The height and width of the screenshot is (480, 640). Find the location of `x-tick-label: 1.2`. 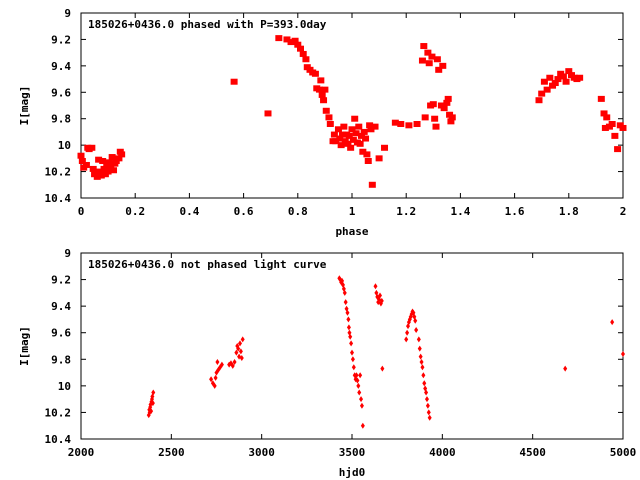

x-tick-label: 1.2 is located at coordinates (406, 211).